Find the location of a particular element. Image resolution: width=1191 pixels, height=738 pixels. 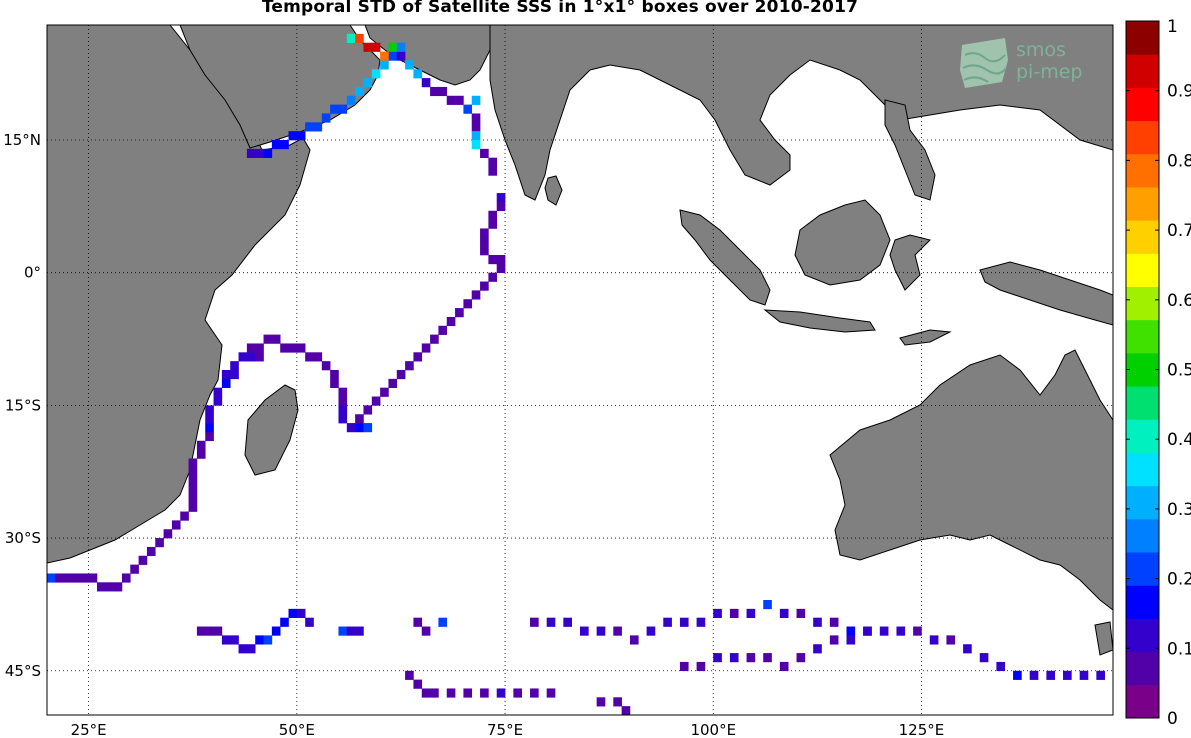

colorbar-tick-label: 0.9 is located at coordinates (1179, 92).